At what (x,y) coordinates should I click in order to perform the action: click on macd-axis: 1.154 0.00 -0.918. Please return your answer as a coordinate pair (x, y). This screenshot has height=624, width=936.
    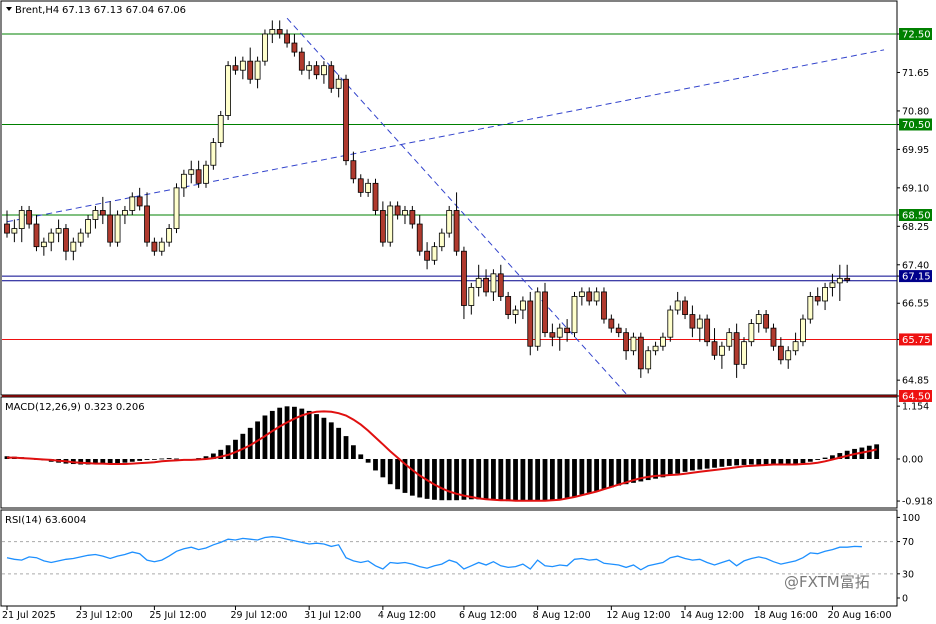
    Looking at the image, I should click on (915, 455).